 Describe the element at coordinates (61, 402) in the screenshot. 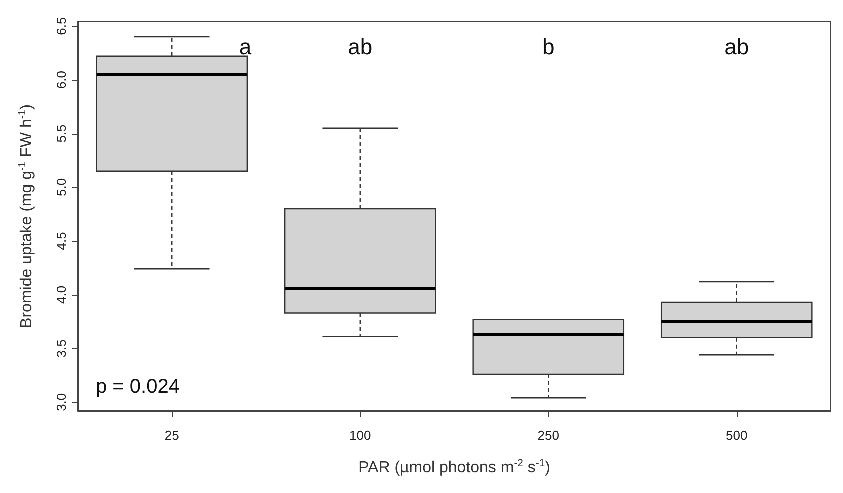

I see `y-tick-label: 3.0` at that location.